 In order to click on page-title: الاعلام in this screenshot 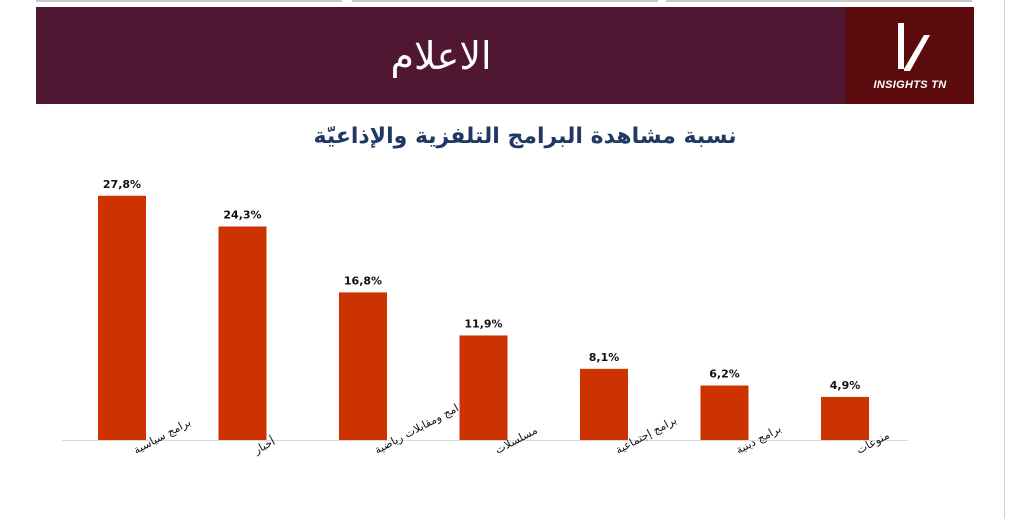, I will do `click(441, 55)`.